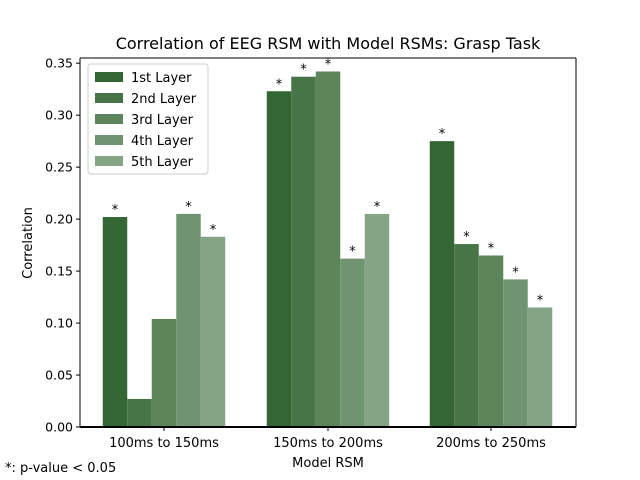 The width and height of the screenshot is (640, 480). What do you see at coordinates (328, 463) in the screenshot?
I see `x-axis-label: Model RSM` at bounding box center [328, 463].